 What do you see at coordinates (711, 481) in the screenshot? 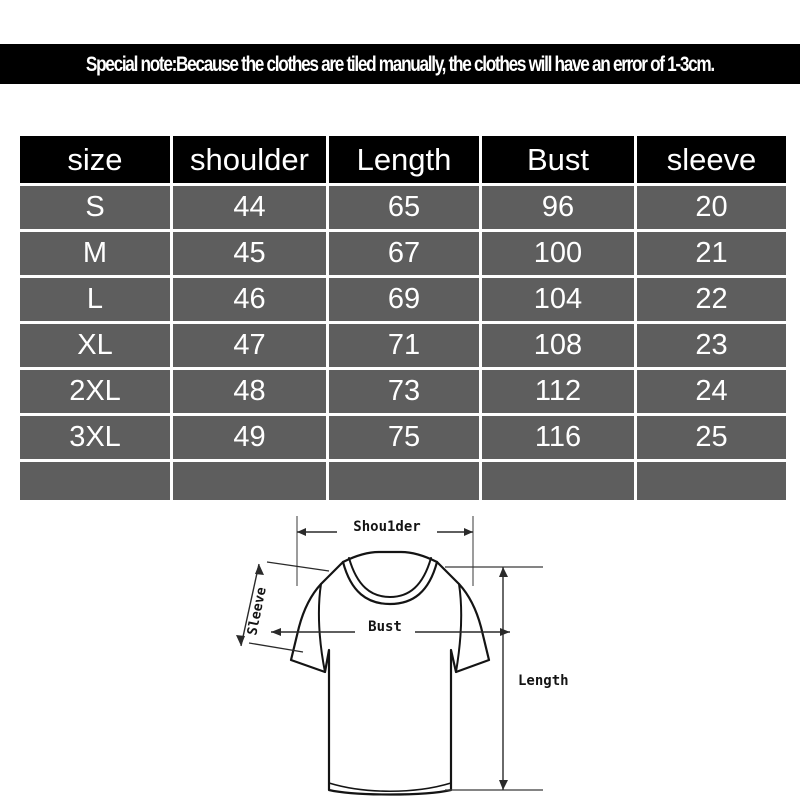
I see `cell-sleeve` at bounding box center [711, 481].